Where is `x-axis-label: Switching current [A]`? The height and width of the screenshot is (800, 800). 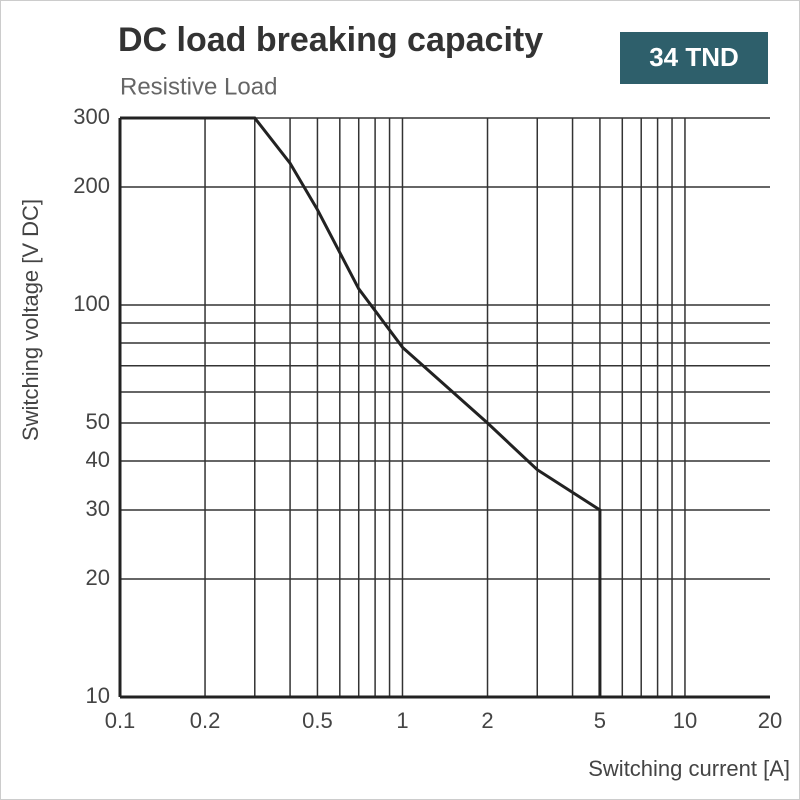 x-axis-label: Switching current [A] is located at coordinates (689, 768).